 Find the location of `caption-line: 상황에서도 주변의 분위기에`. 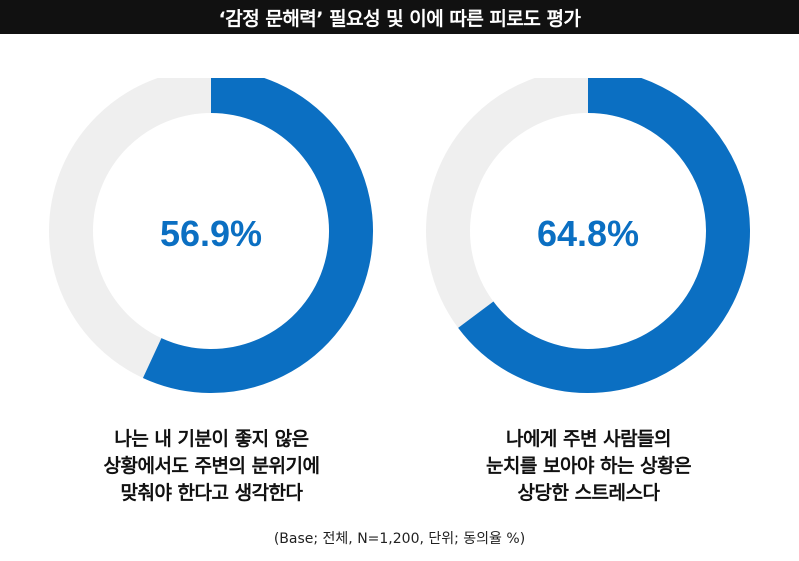

caption-line: 상황에서도 주변의 분위기에 is located at coordinates (212, 466).